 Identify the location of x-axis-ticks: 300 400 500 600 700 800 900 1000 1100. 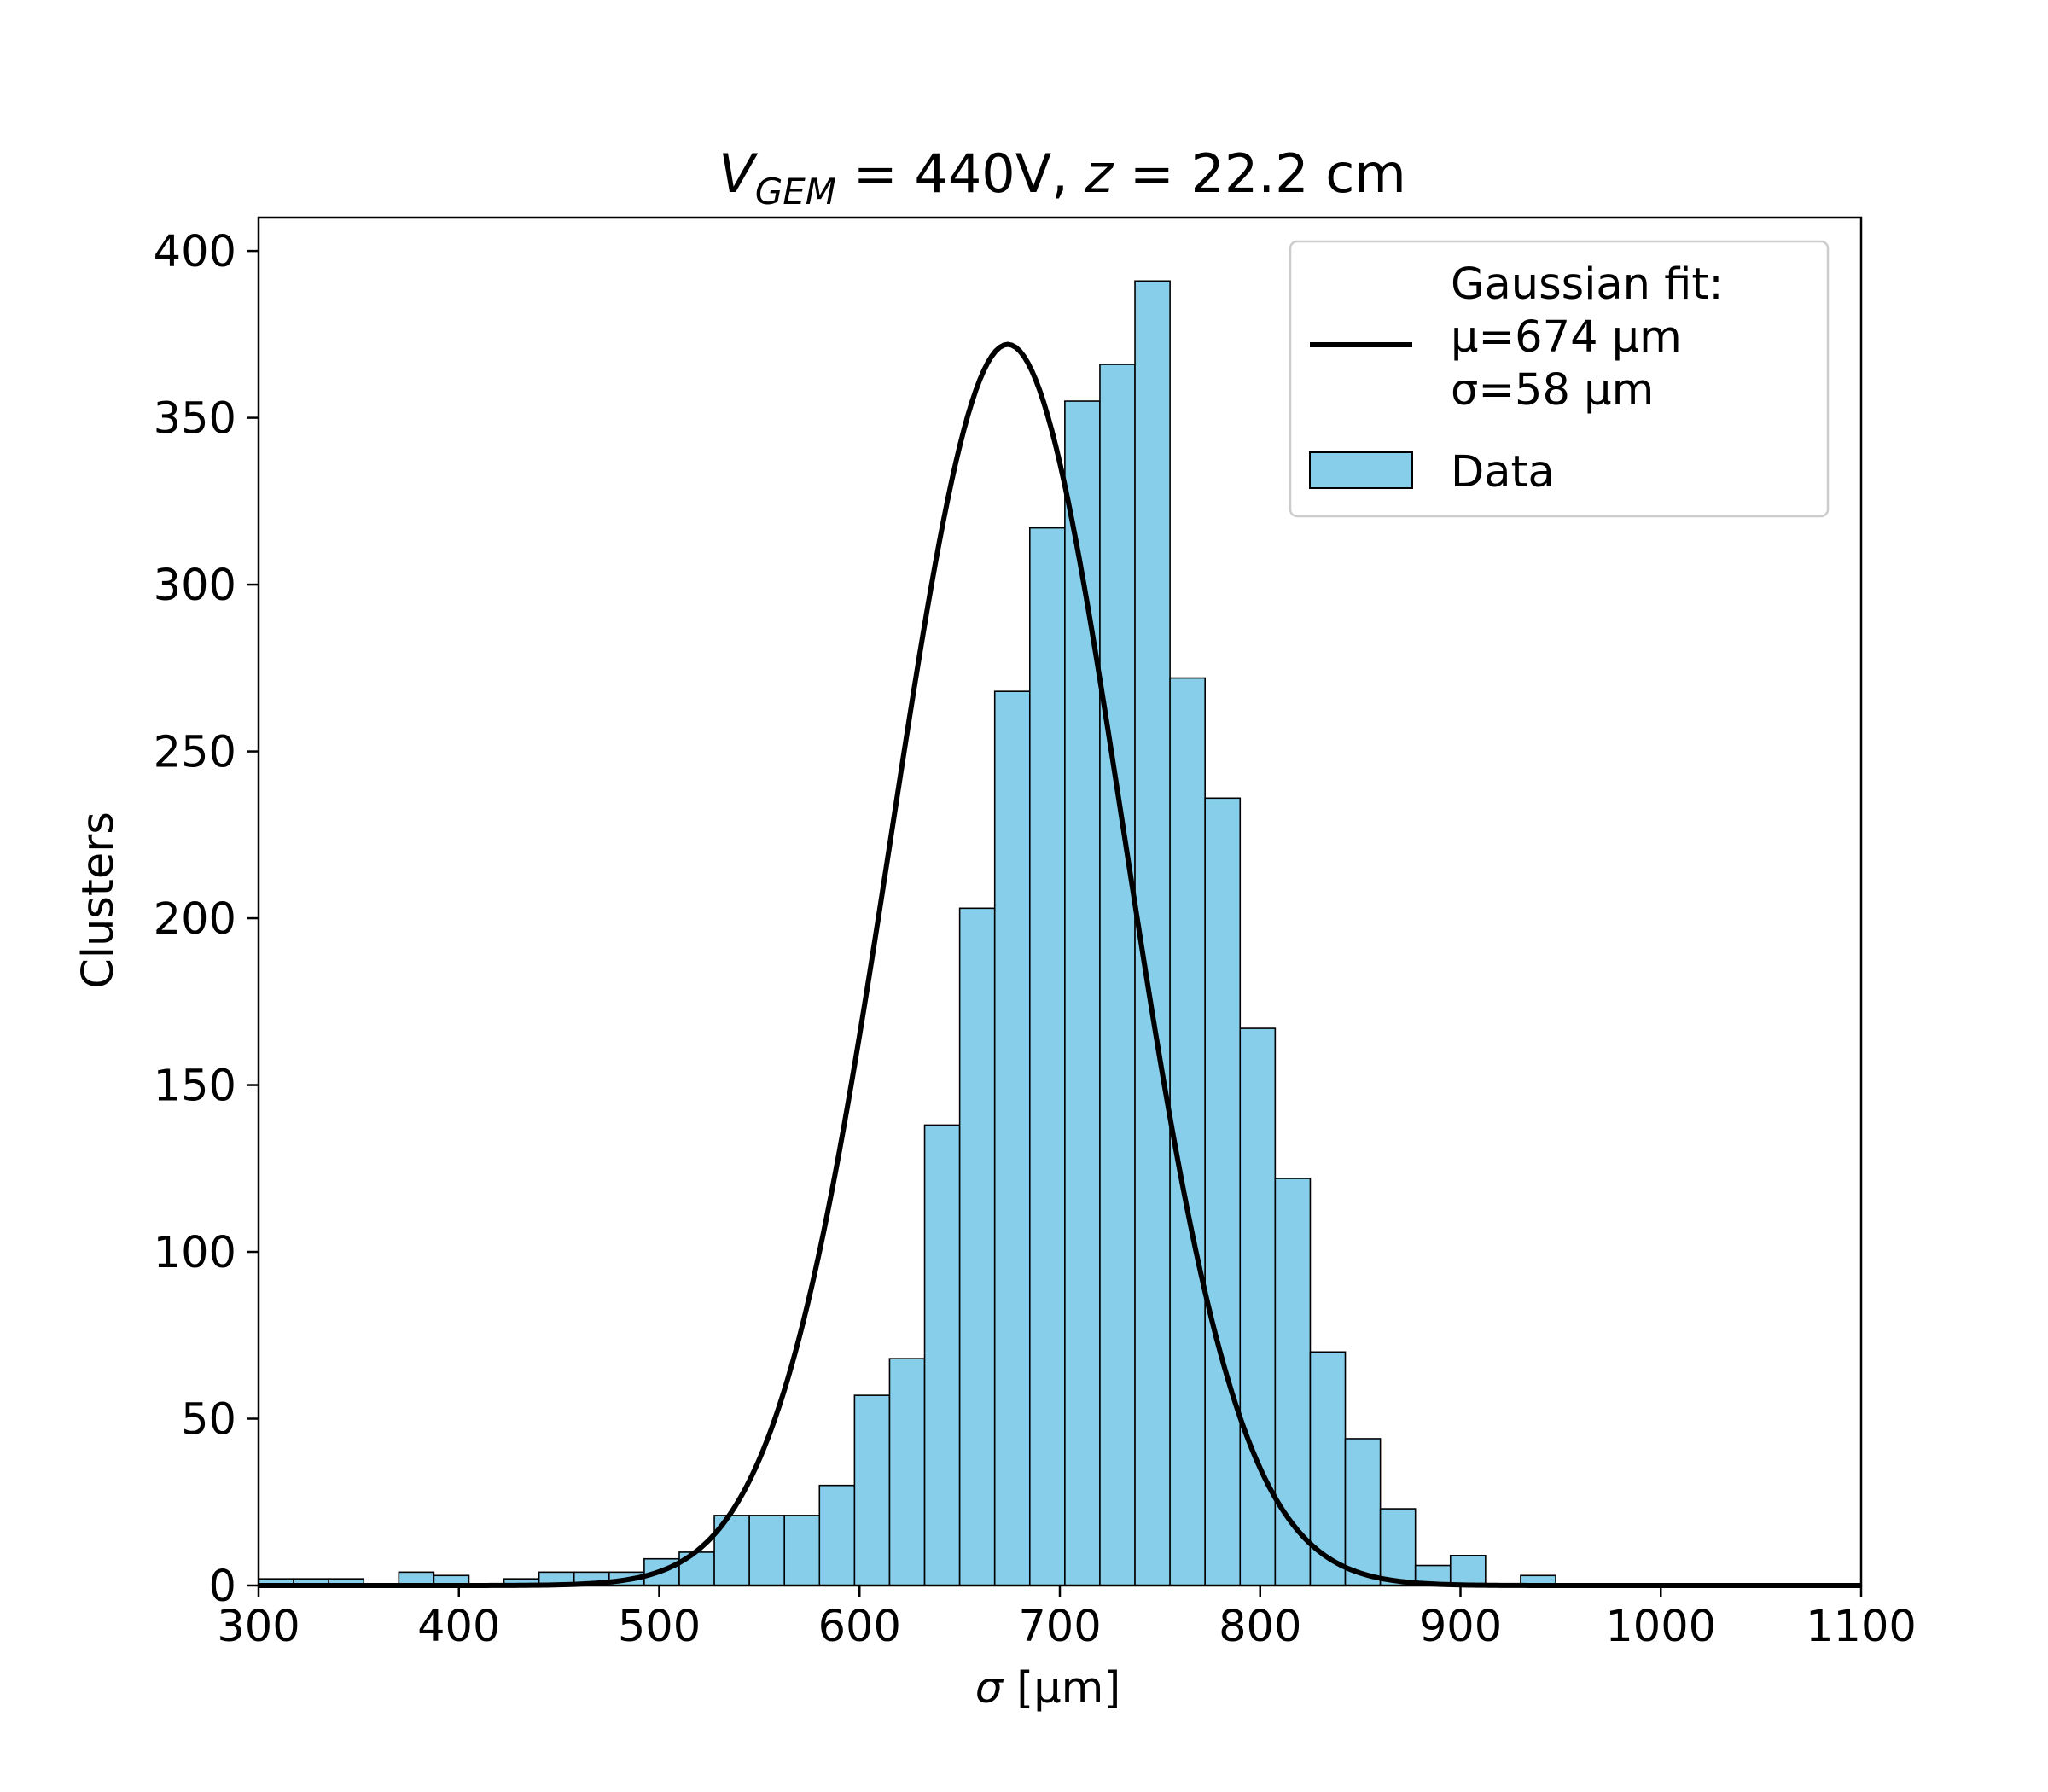
(1067, 1618).